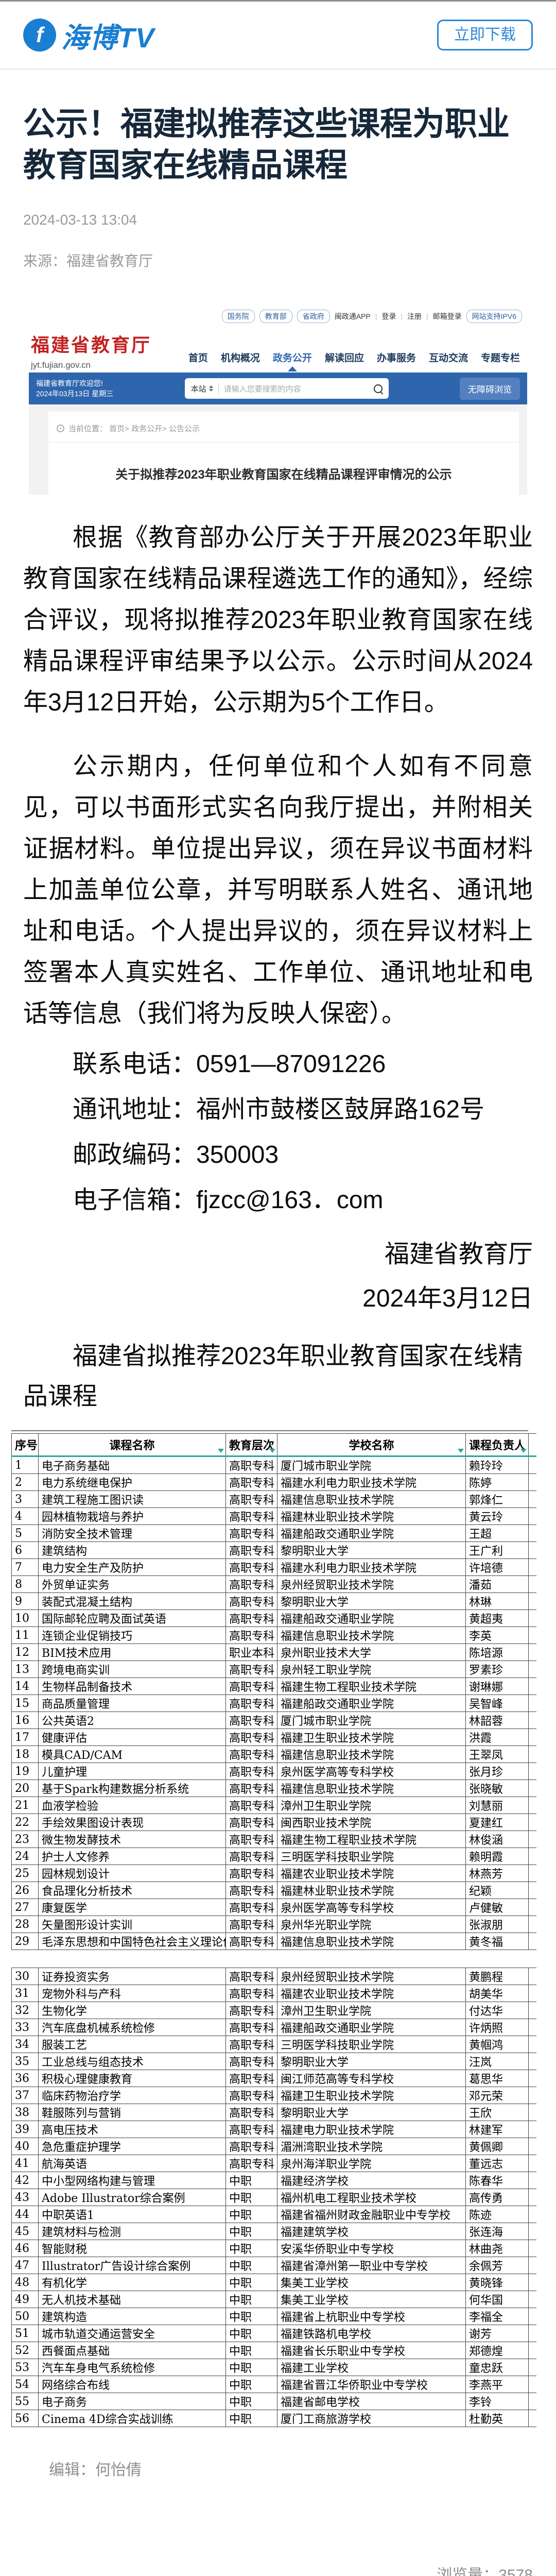  Describe the element at coordinates (371, 1907) in the screenshot. I see `school-name: 泉州医学高等专科学校` at that location.